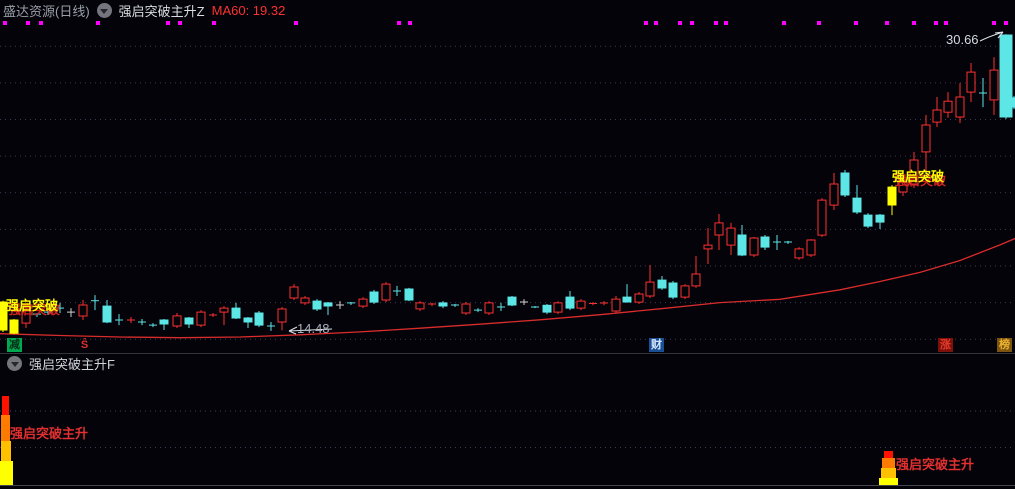 This screenshot has width=1015, height=489. Describe the element at coordinates (46, 11) in the screenshot. I see `stock-title: 盛达资源(日线)` at that location.